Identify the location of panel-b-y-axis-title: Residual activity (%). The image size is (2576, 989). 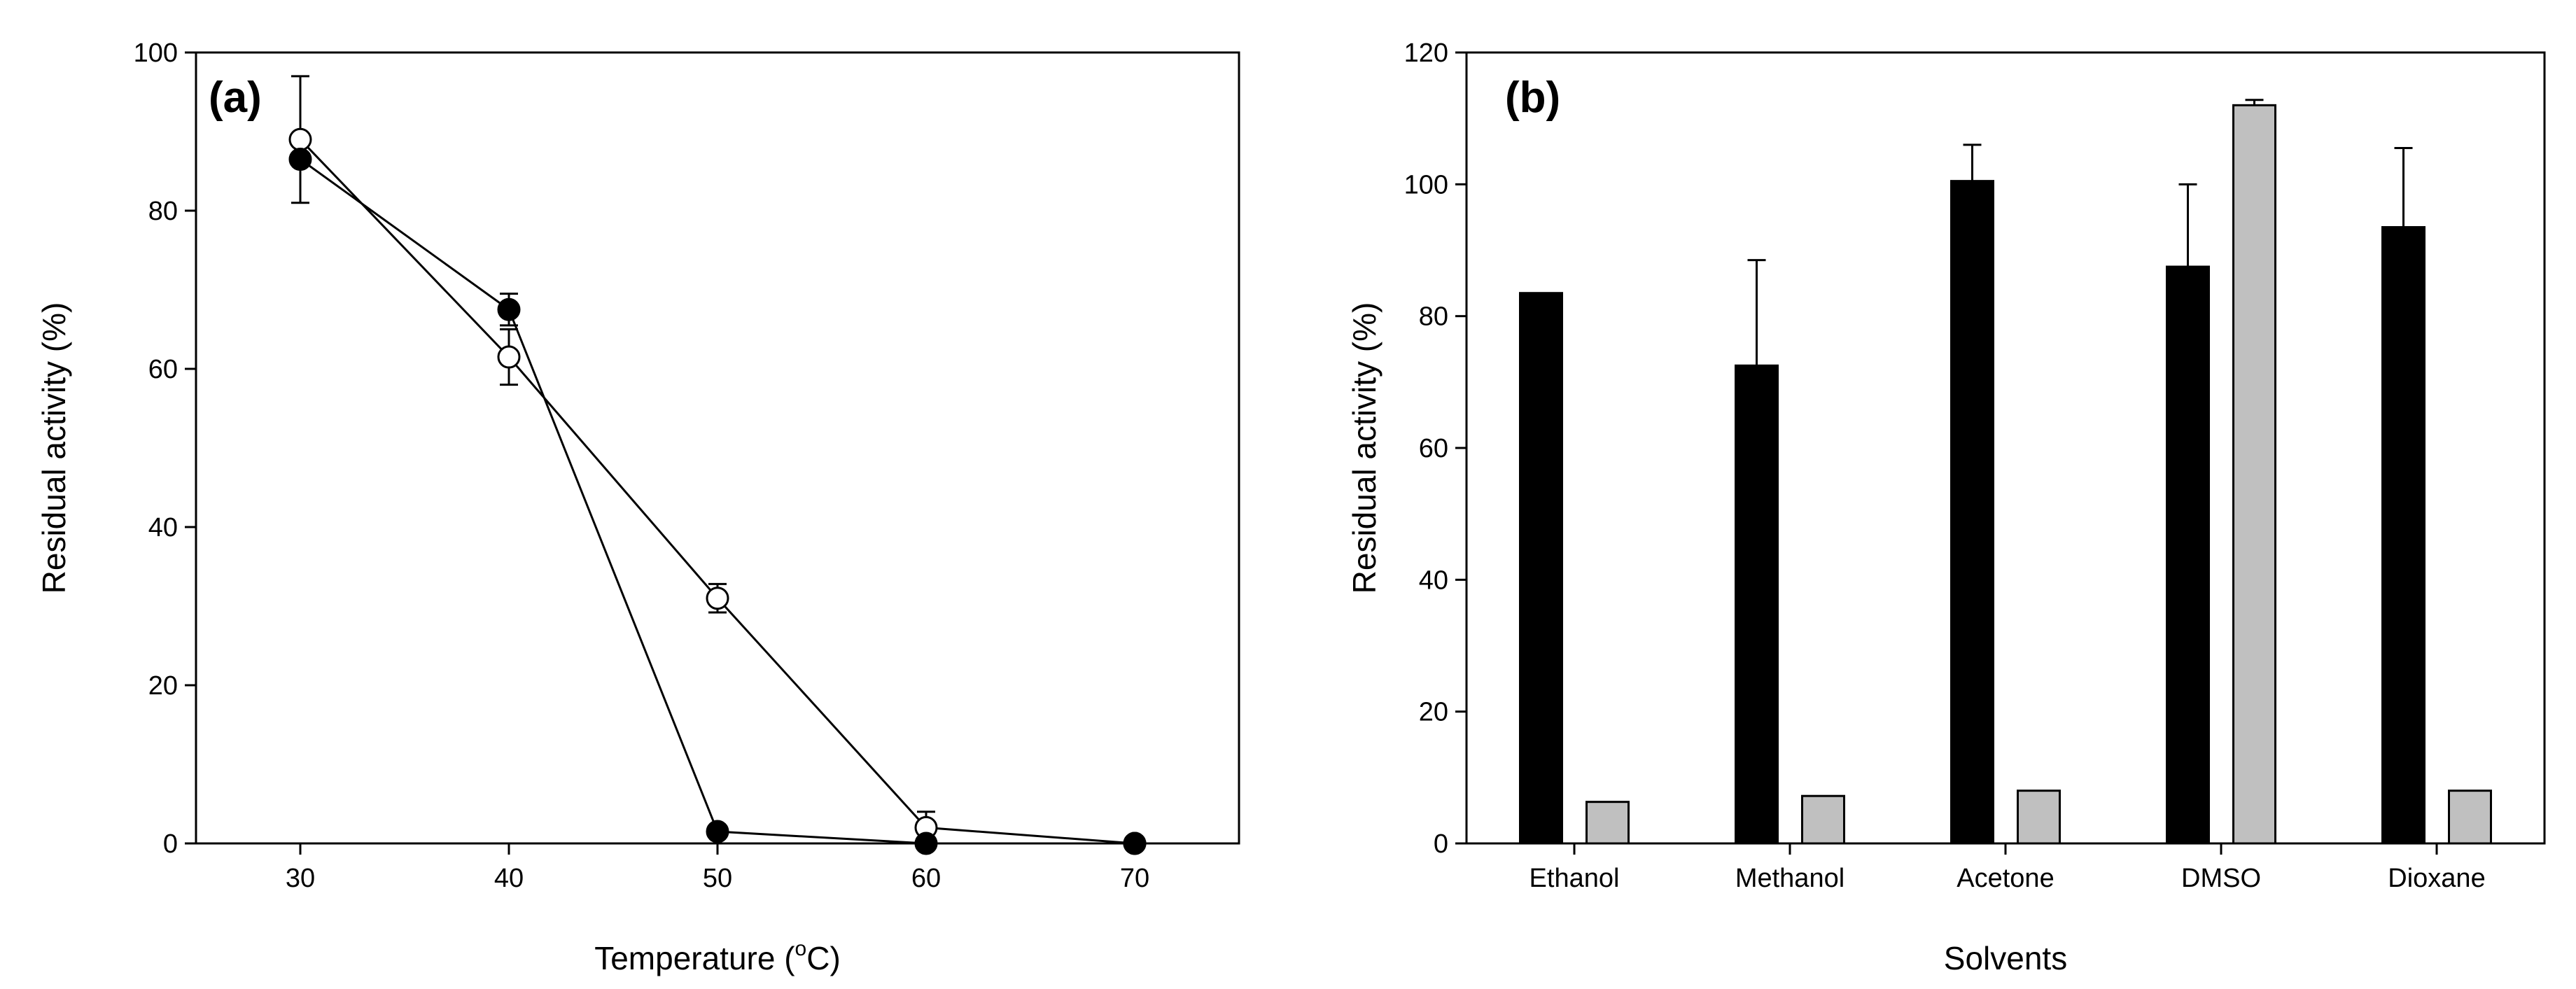
(1364, 448).